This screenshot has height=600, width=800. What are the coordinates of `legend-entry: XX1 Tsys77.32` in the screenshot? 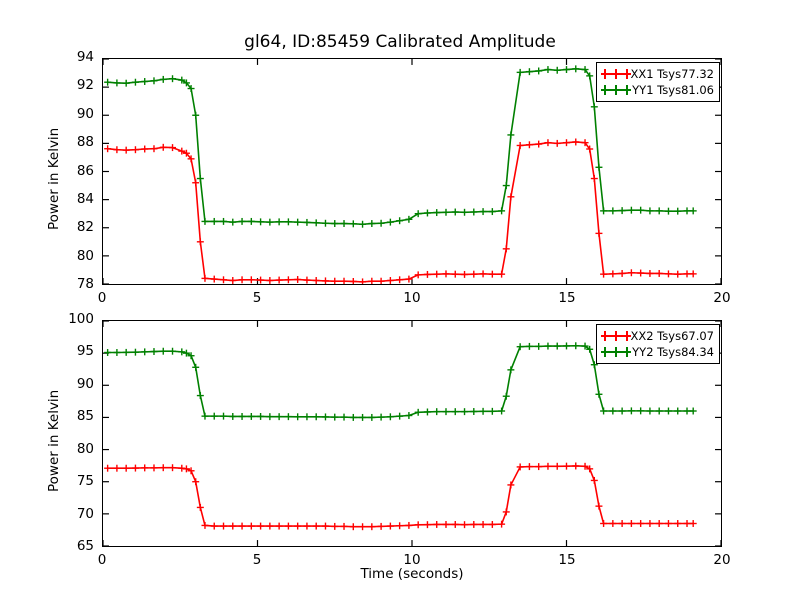 It's located at (657, 74).